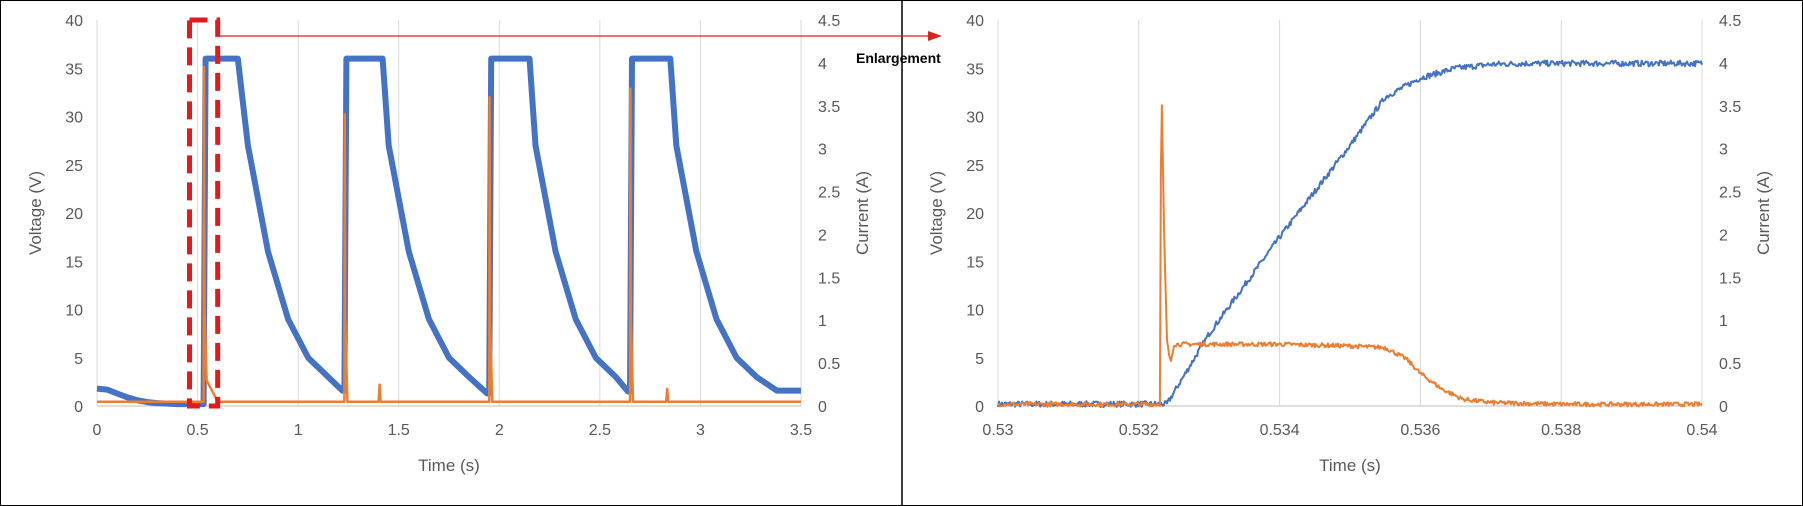 This screenshot has width=1803, height=506. I want to click on enlargement-box, so click(204, 213).